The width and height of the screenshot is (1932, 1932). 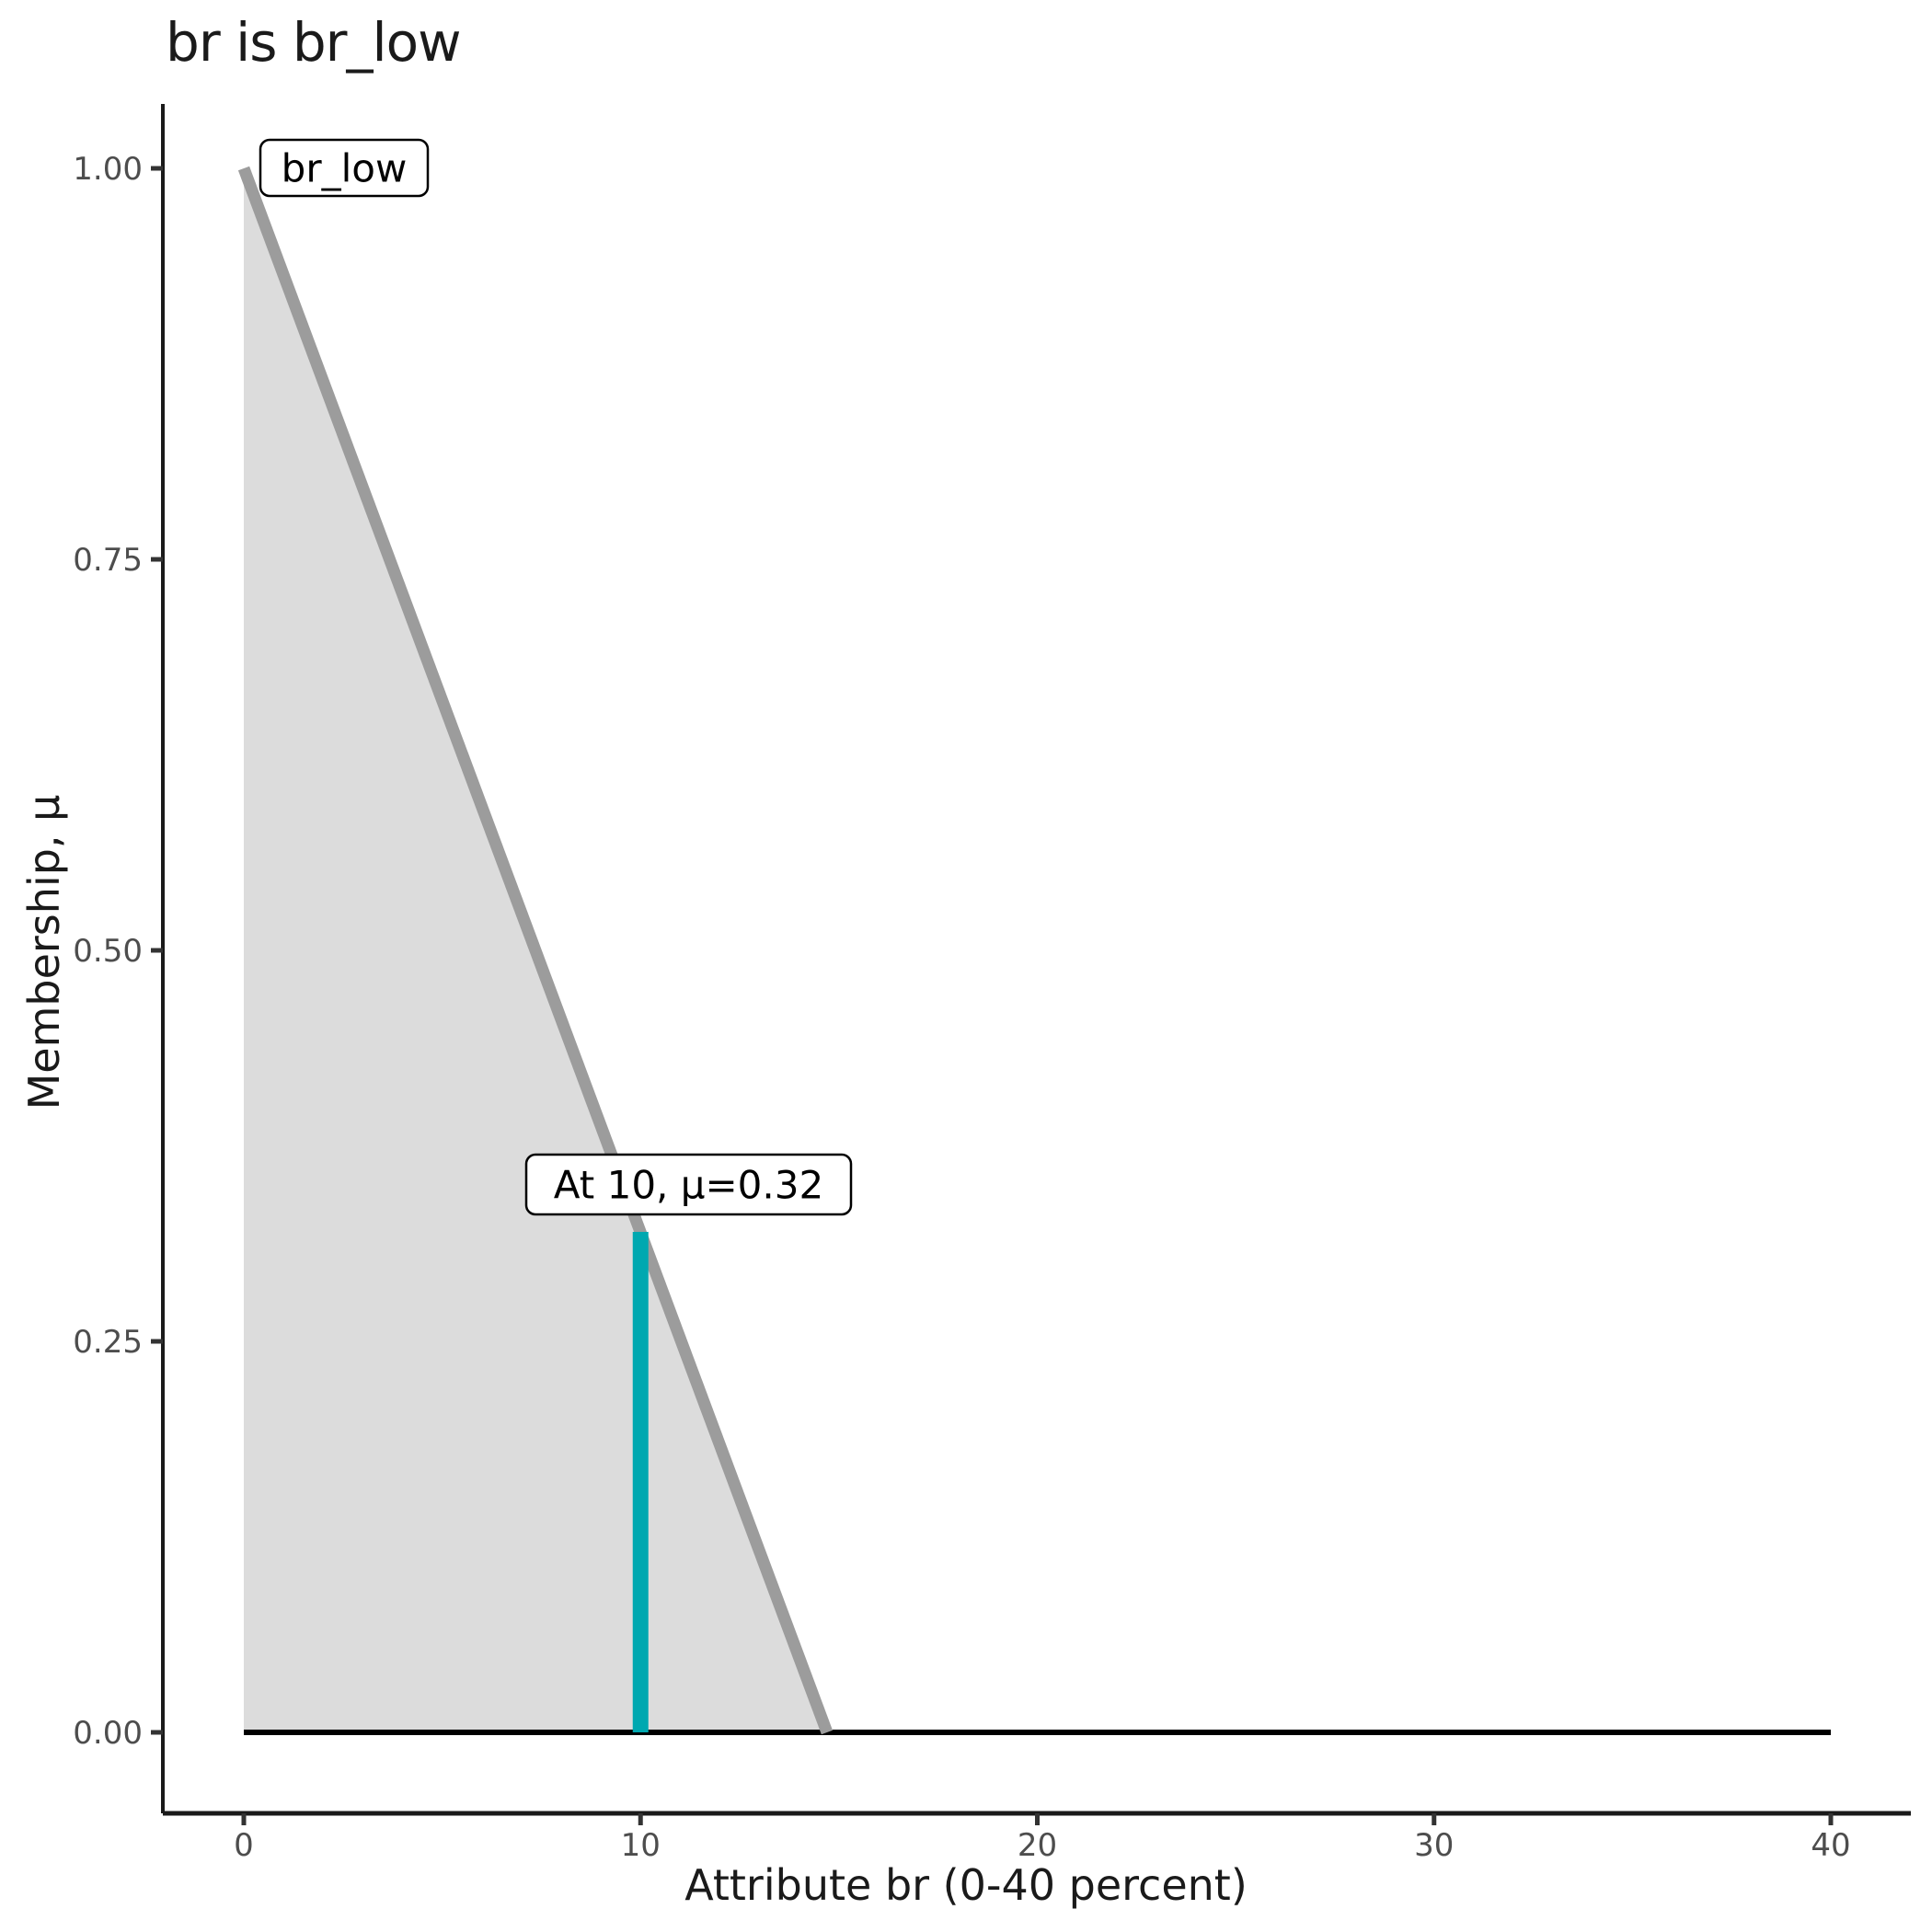 I want to click on crisp-label-text: At 10, μ=0.32, so click(x=688, y=1185).